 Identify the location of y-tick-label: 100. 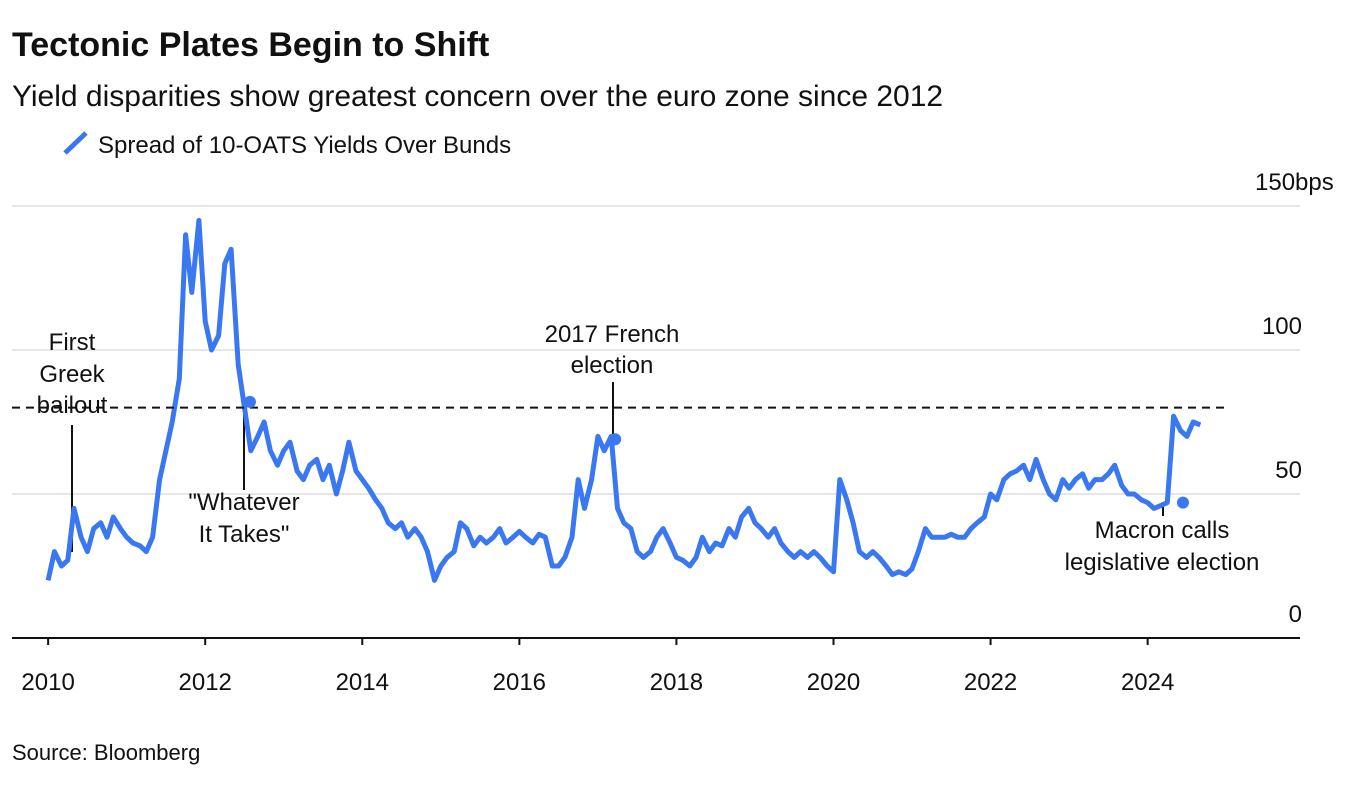
(1282, 326).